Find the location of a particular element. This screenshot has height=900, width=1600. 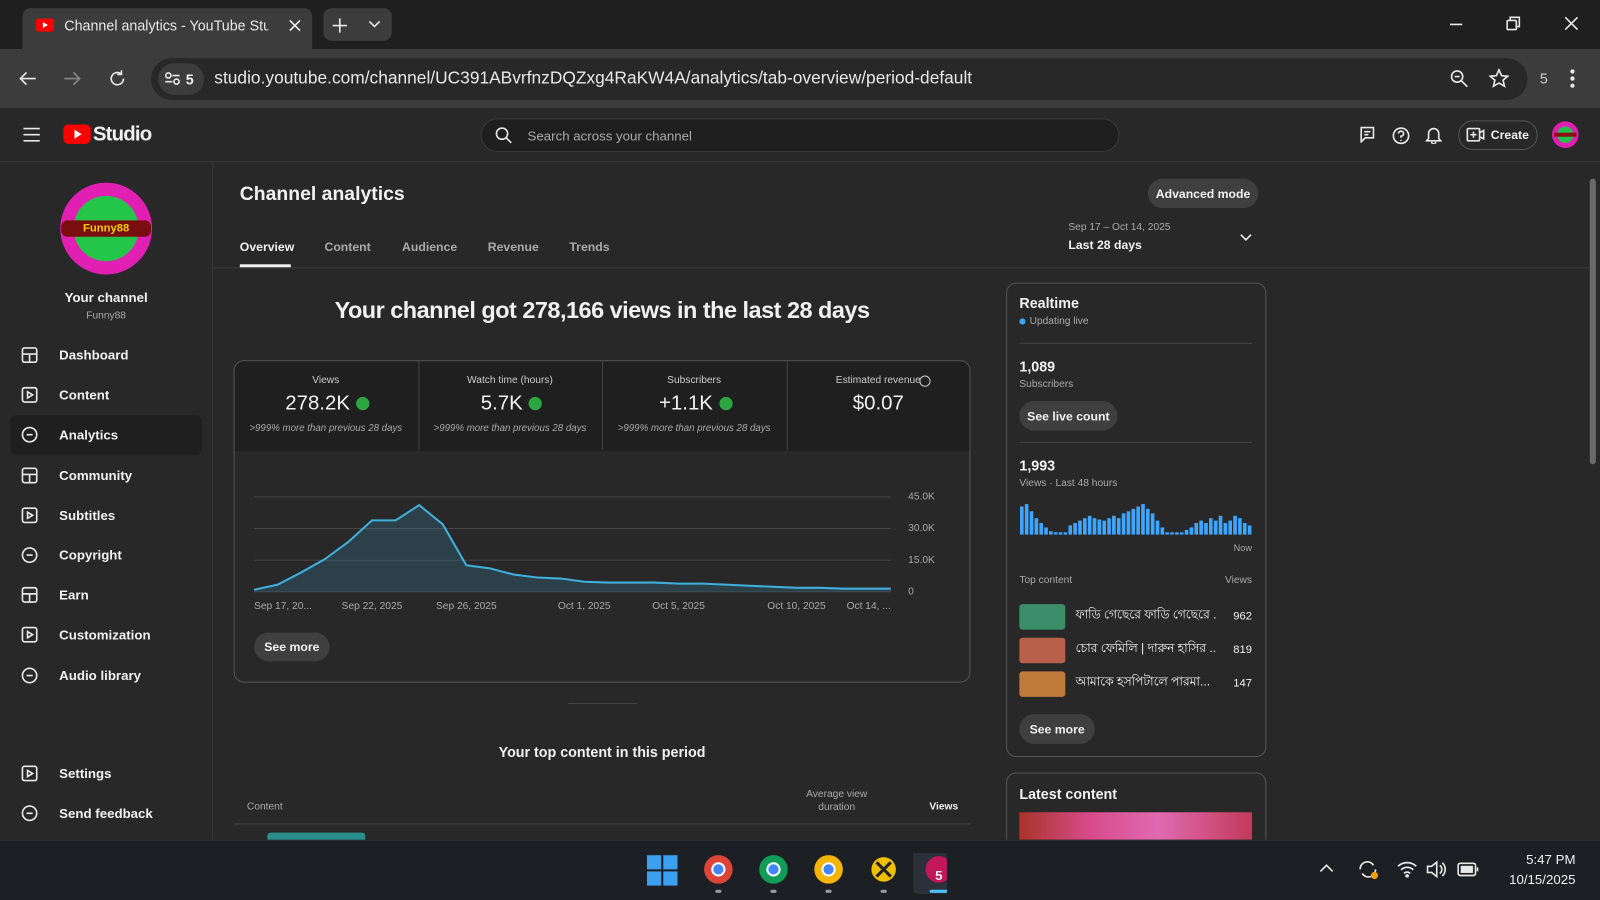

info-icon is located at coordinates (925, 381).